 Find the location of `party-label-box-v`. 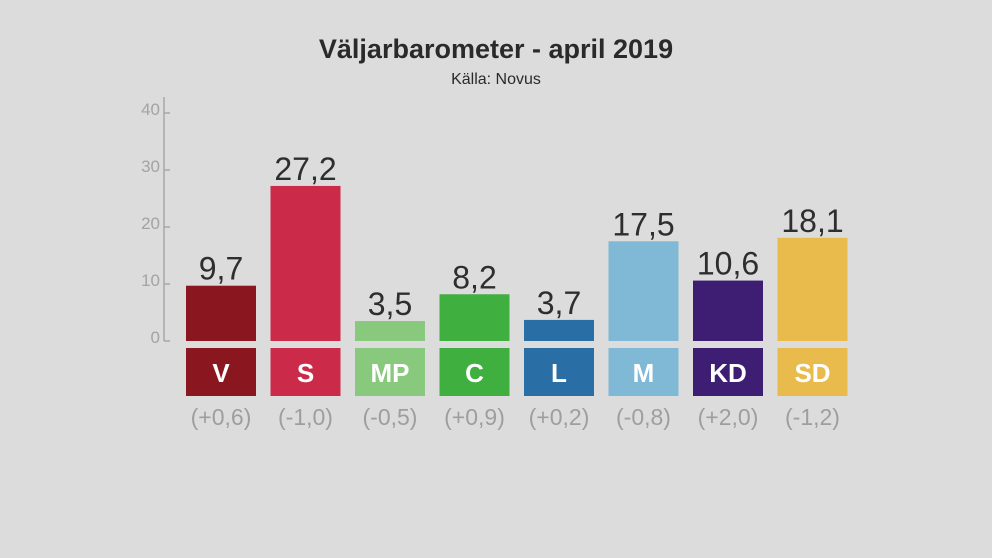

party-label-box-v is located at coordinates (221, 372).